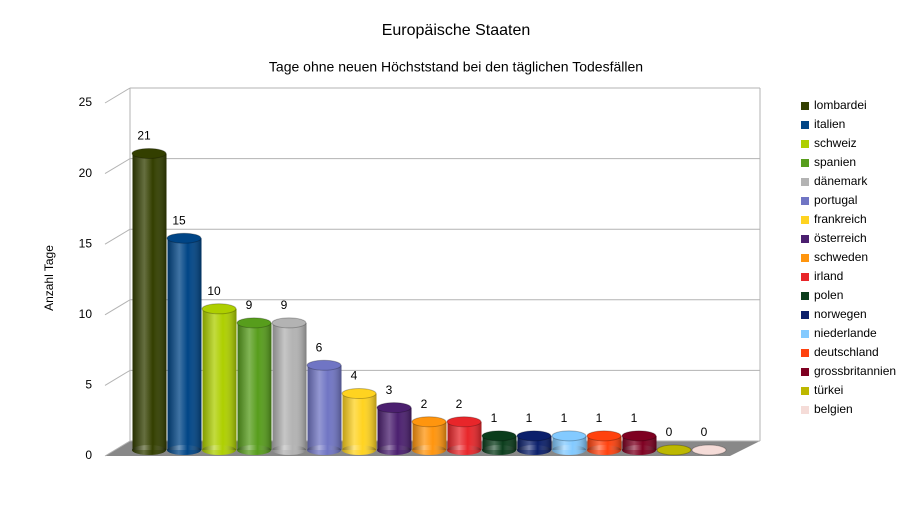 The width and height of the screenshot is (913, 513). Describe the element at coordinates (845, 333) in the screenshot. I see `legend-label: niederlande` at that location.